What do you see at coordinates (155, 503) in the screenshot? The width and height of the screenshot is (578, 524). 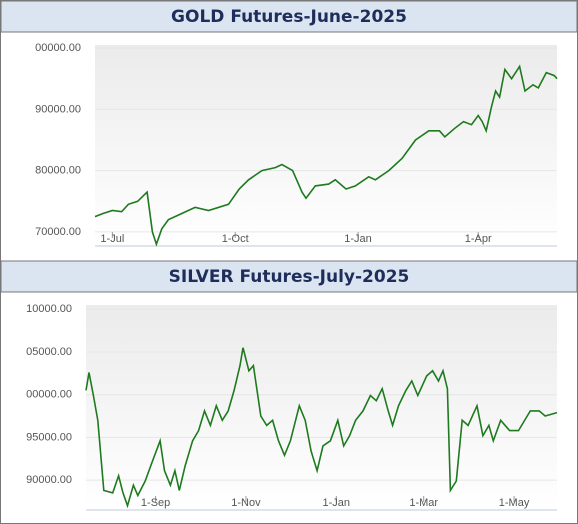 I see `x-tick-label: 1-Sep` at bounding box center [155, 503].